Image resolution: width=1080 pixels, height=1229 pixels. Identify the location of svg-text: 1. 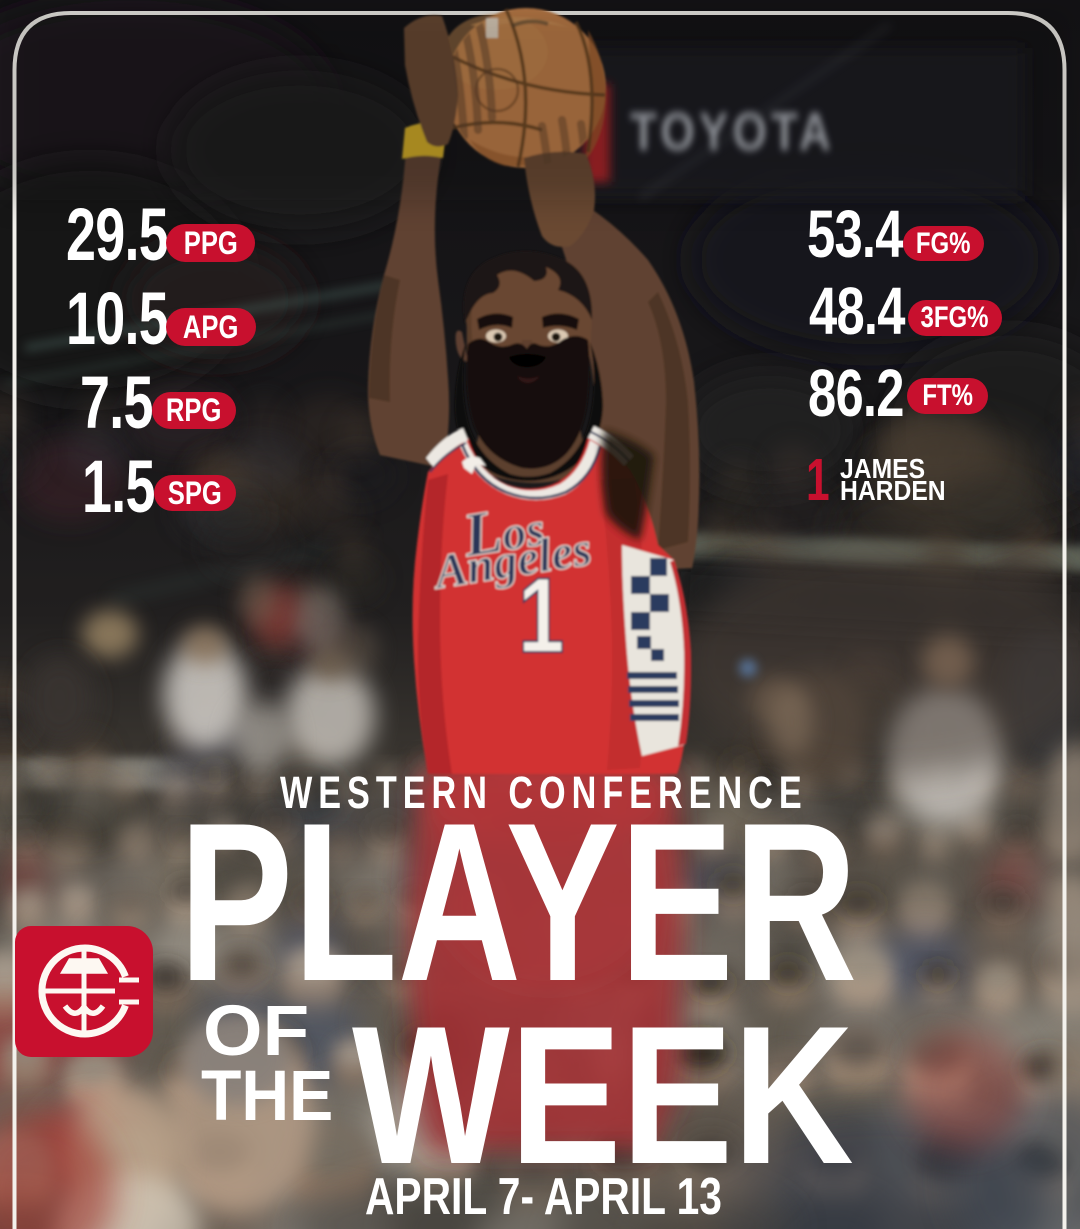
(541, 615).